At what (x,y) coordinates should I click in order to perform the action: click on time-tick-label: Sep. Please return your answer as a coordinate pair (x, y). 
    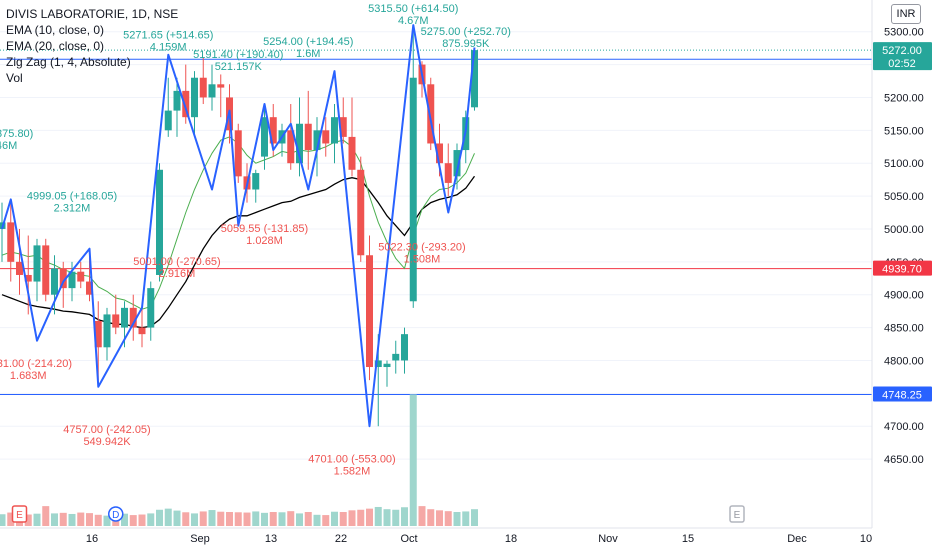
    Looking at the image, I should click on (200, 539).